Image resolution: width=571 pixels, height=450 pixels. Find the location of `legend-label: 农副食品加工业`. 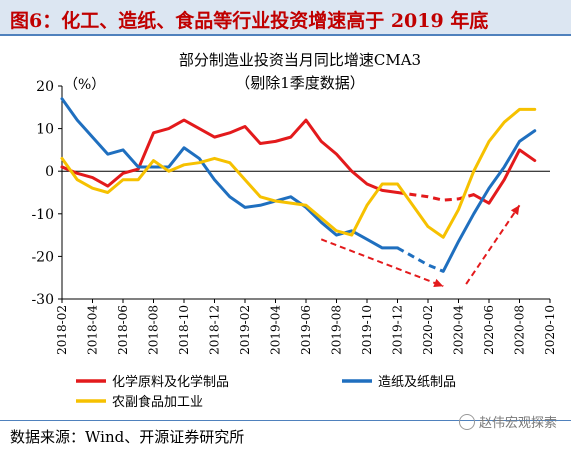

legend-label: 农副食品加工业 is located at coordinates (157, 402).